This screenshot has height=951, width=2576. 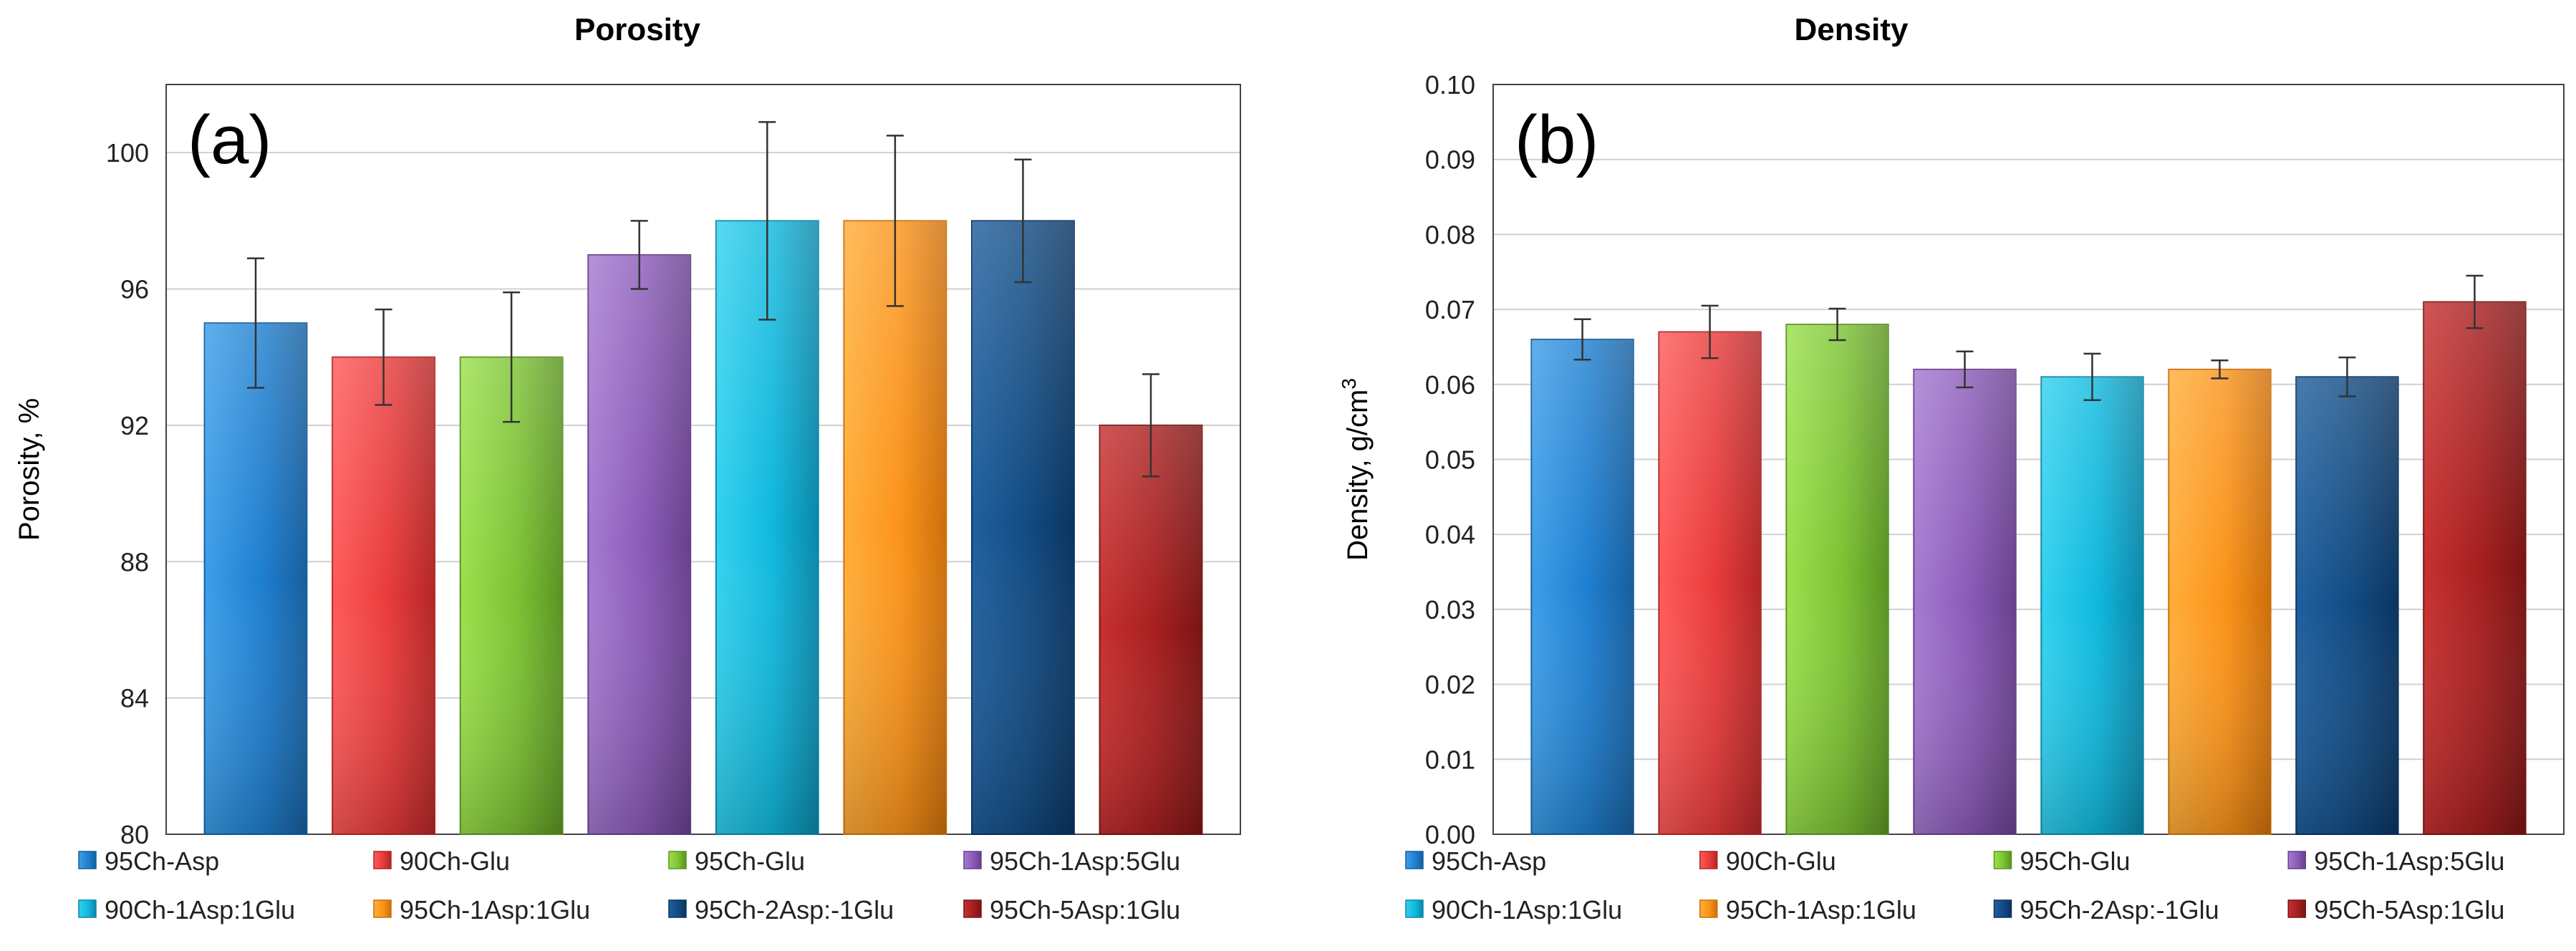 What do you see at coordinates (134, 561) in the screenshot?
I see `y-tick-label: 88` at bounding box center [134, 561].